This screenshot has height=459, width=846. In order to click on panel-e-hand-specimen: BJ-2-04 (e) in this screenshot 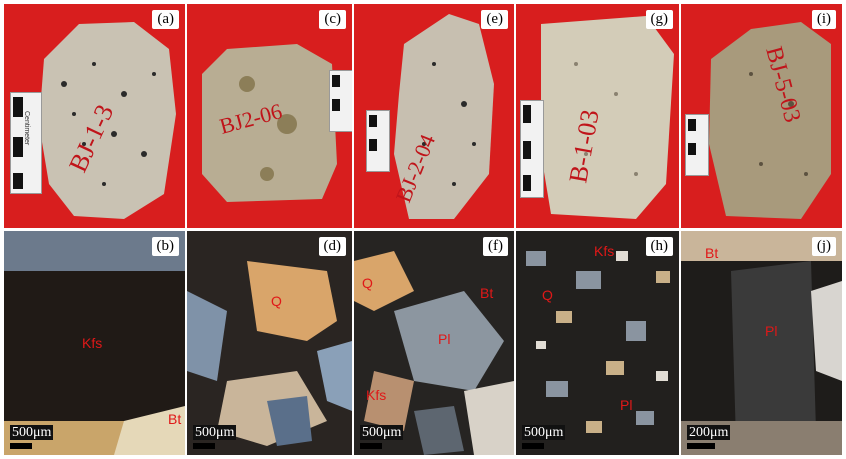, I will do `click(434, 116)`.